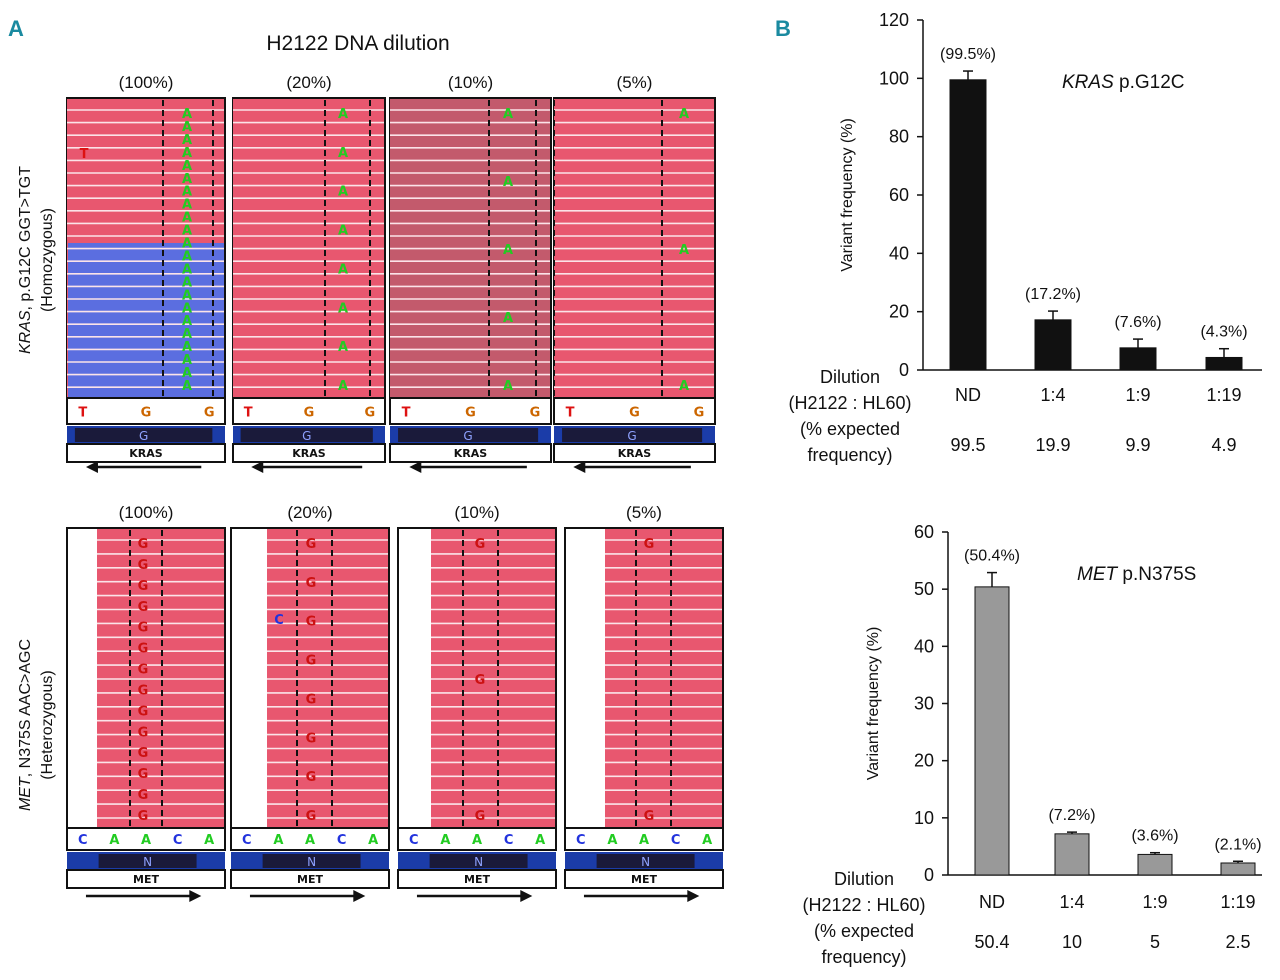  I want to click on chart-title-variant: p.G12C, so click(1149, 82).